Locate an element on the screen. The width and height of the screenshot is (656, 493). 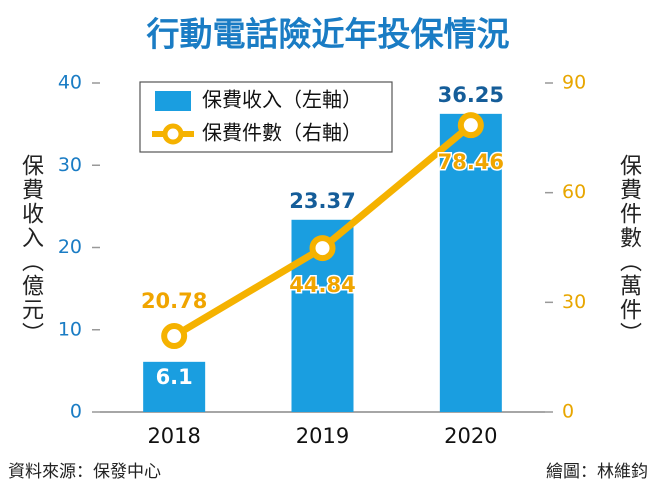
x-tick-label: 2018 is located at coordinates (173, 436).